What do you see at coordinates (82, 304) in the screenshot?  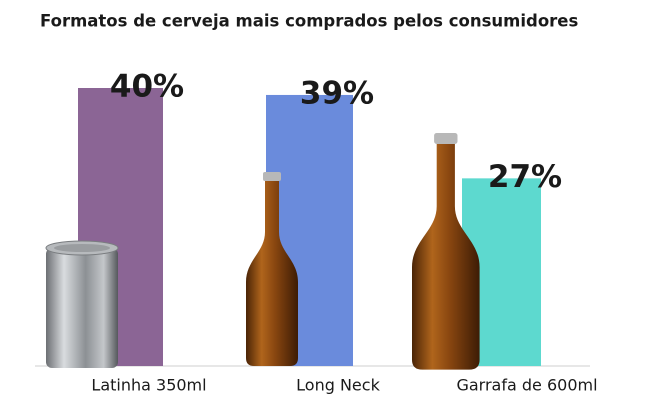 I see `can-image` at bounding box center [82, 304].